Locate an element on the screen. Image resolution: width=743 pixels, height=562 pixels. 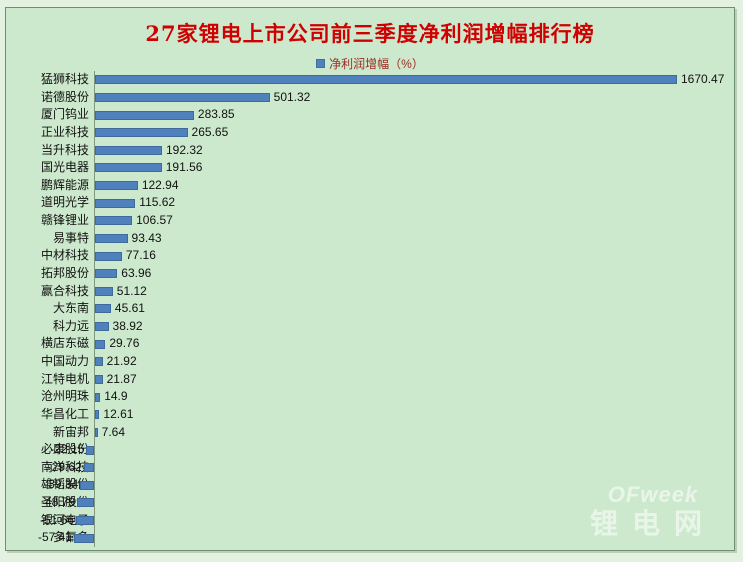
value-label: 265.65 is located at coordinates (210, 131).